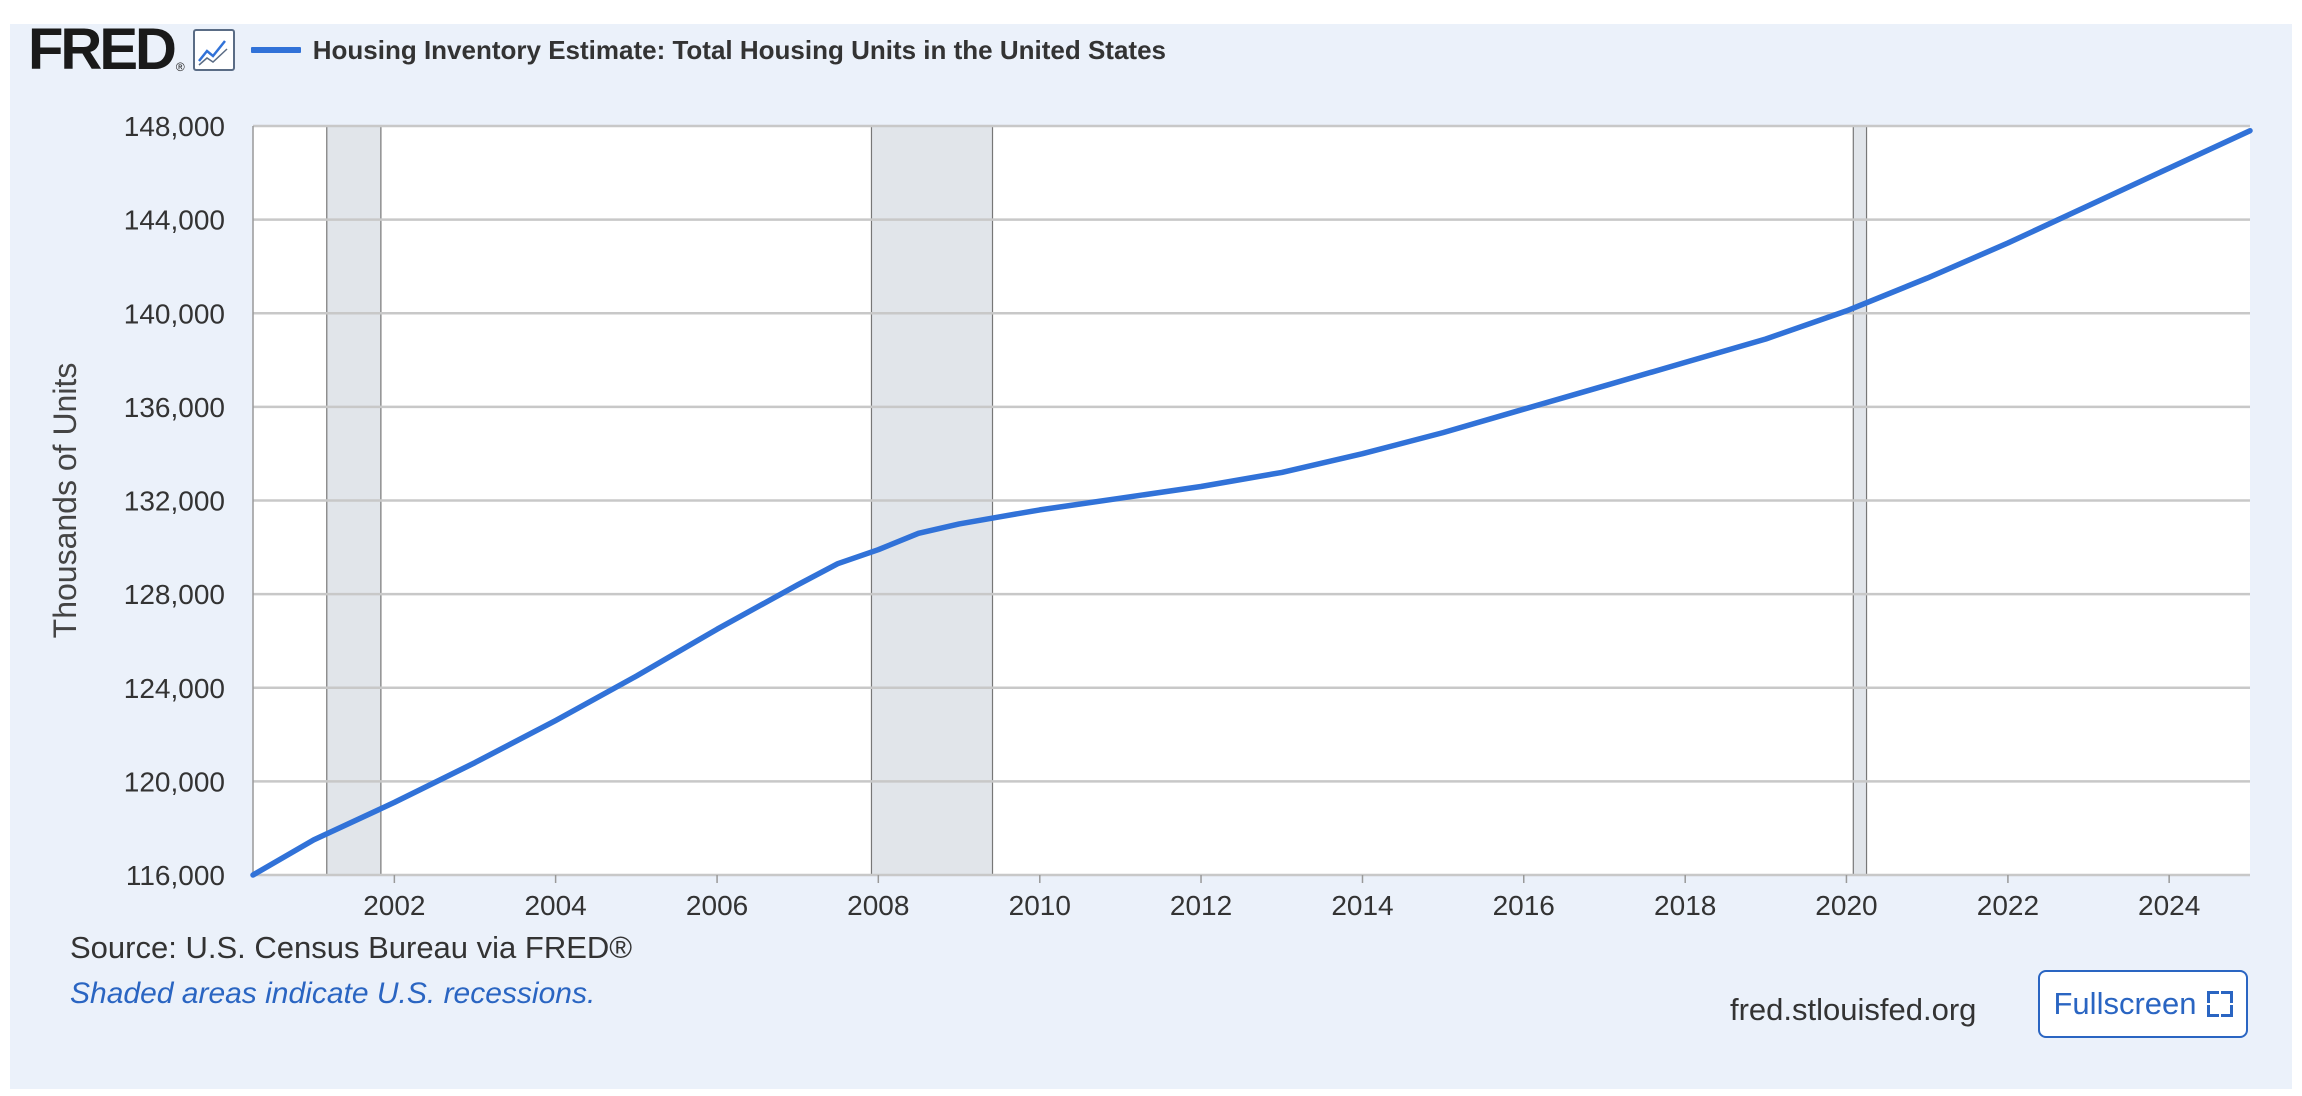 The width and height of the screenshot is (2302, 1096). What do you see at coordinates (65, 501) in the screenshot?
I see `y-axis-label: Thousands of Units` at bounding box center [65, 501].